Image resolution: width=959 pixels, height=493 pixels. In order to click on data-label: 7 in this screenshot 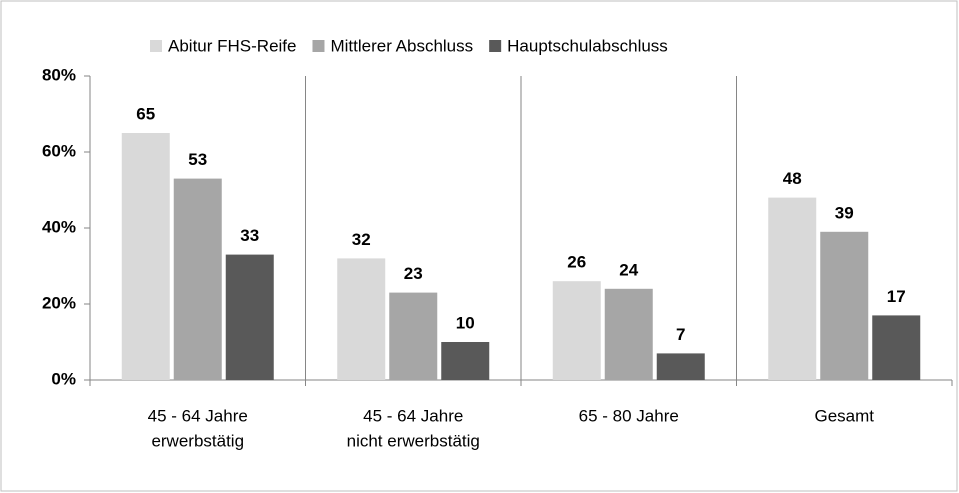, I will do `click(680, 334)`.